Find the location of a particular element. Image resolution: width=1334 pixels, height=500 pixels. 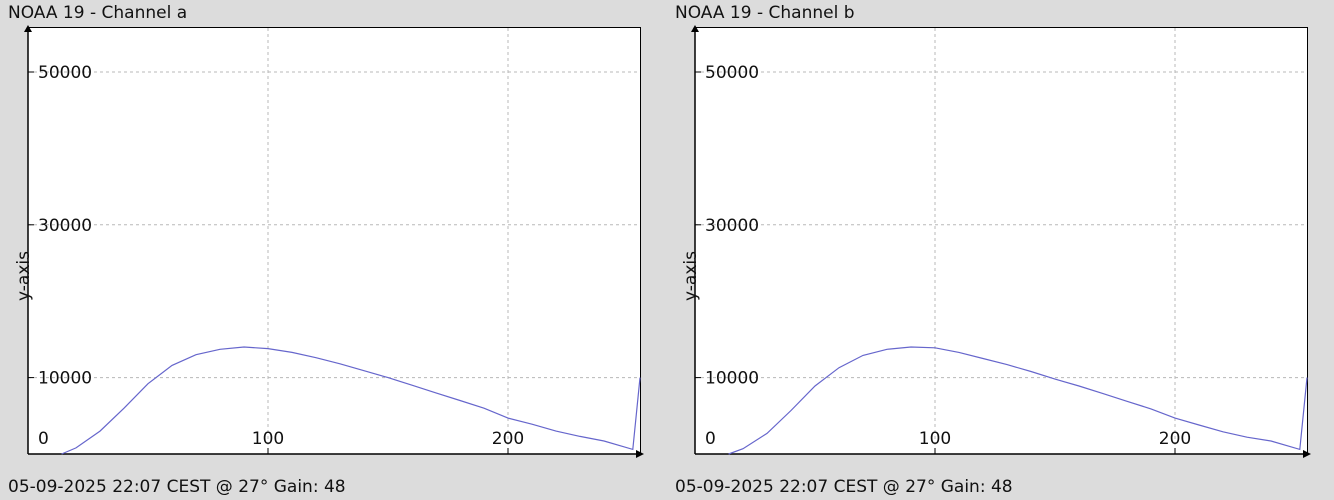

chart-title: NOAA 19 - Channel a is located at coordinates (98, 13).